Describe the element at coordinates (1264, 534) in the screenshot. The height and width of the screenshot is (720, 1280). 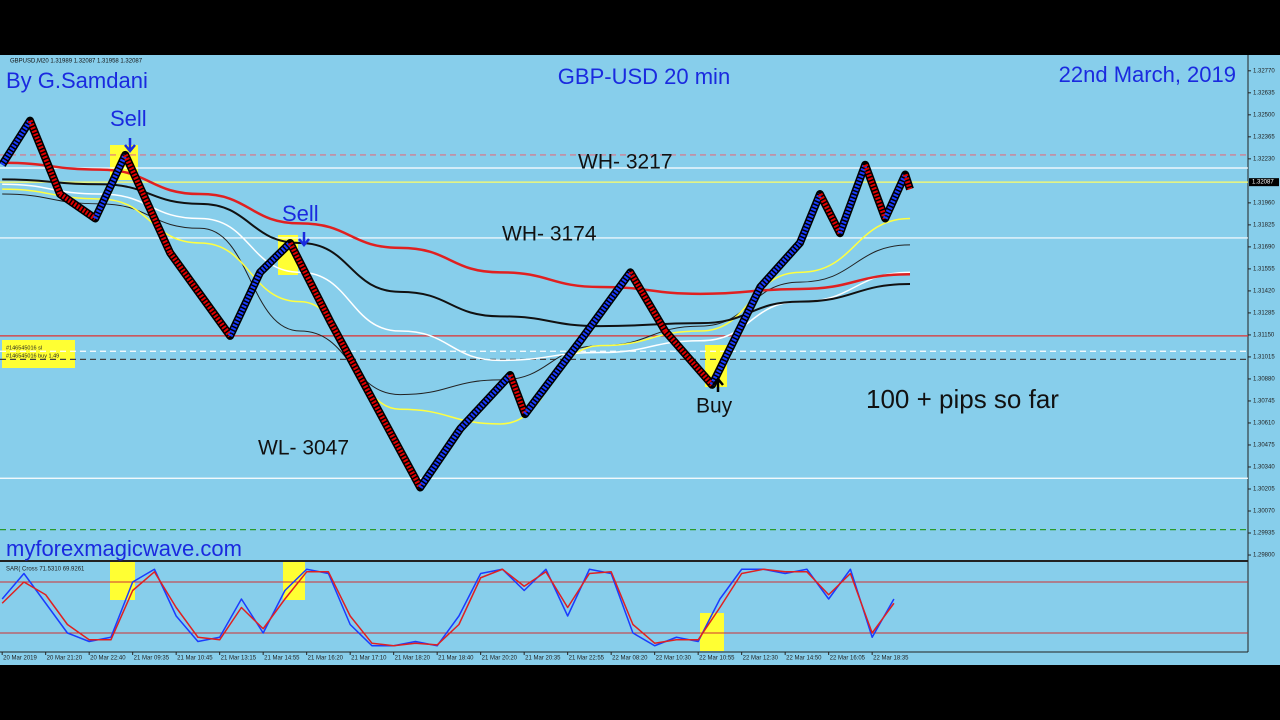
I see `y-tick-label: 1.29935` at that location.